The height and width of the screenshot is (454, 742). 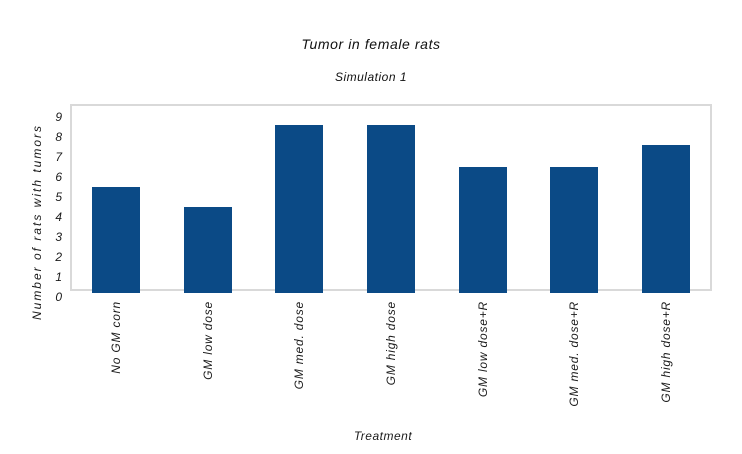 I want to click on x-tick-label: GM med. dose, so click(x=299, y=345).